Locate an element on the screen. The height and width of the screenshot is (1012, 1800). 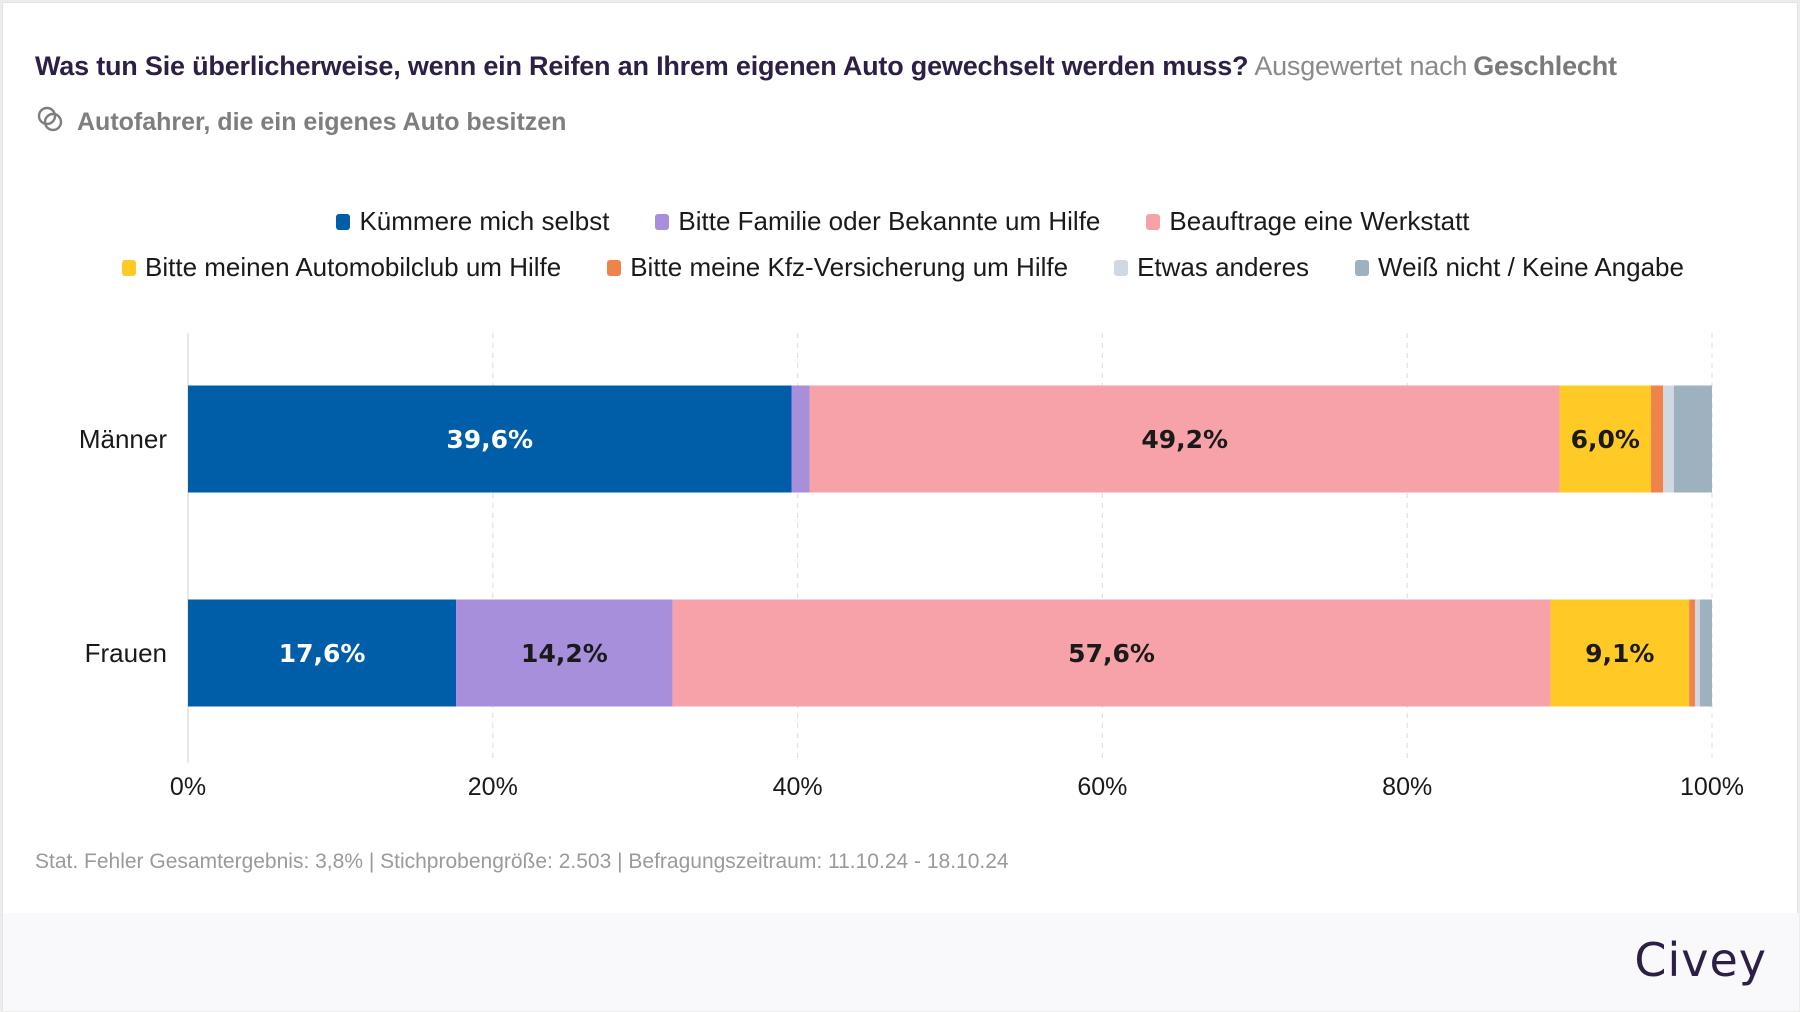
legend-item: Etwas anderes is located at coordinates (1211, 267).